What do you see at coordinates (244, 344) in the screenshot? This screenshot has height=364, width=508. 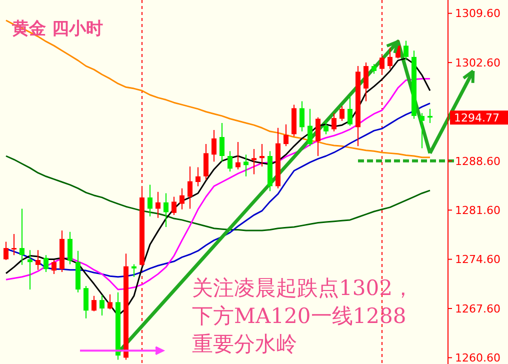 I see `annotation: 重要分水岭` at bounding box center [244, 344].